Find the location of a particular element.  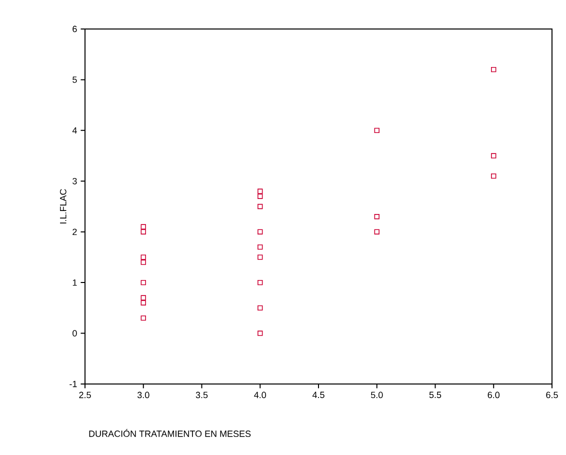

y-tick-label: 6 is located at coordinates (74, 29).